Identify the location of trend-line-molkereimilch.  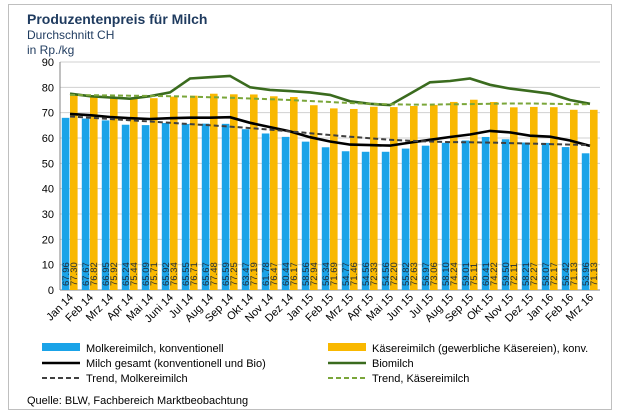
(330, 131).